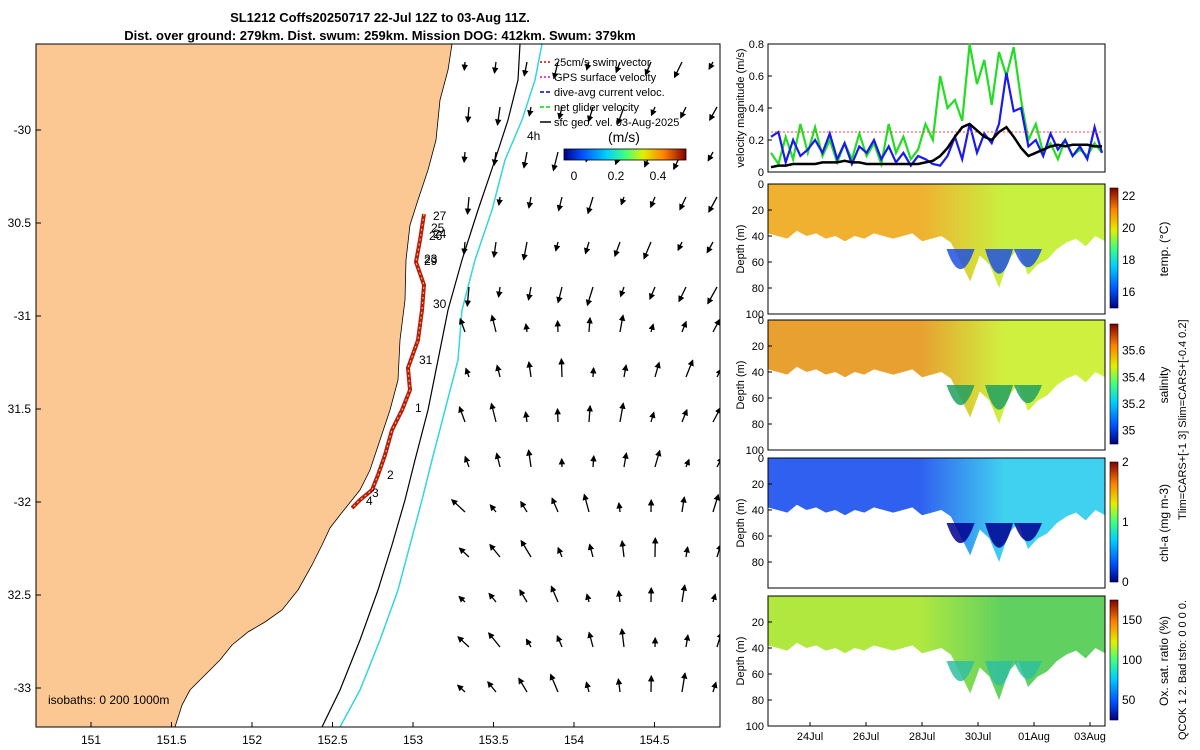 Image resolution: width=1200 pixels, height=750 pixels. Describe the element at coordinates (1134, 351) in the screenshot. I see `section-colorbar-tick: 35.6` at that location.